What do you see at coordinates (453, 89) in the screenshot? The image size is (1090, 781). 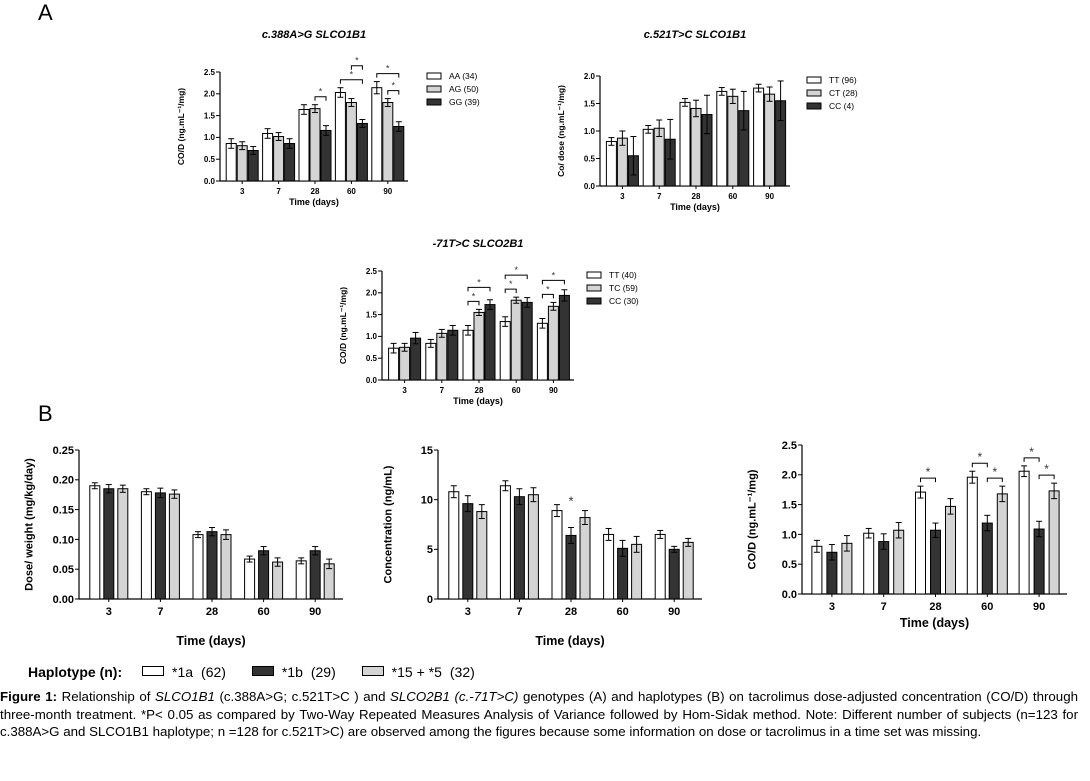 I see `chart-legend: AA (34) AG (50) GG (39)` at bounding box center [453, 89].